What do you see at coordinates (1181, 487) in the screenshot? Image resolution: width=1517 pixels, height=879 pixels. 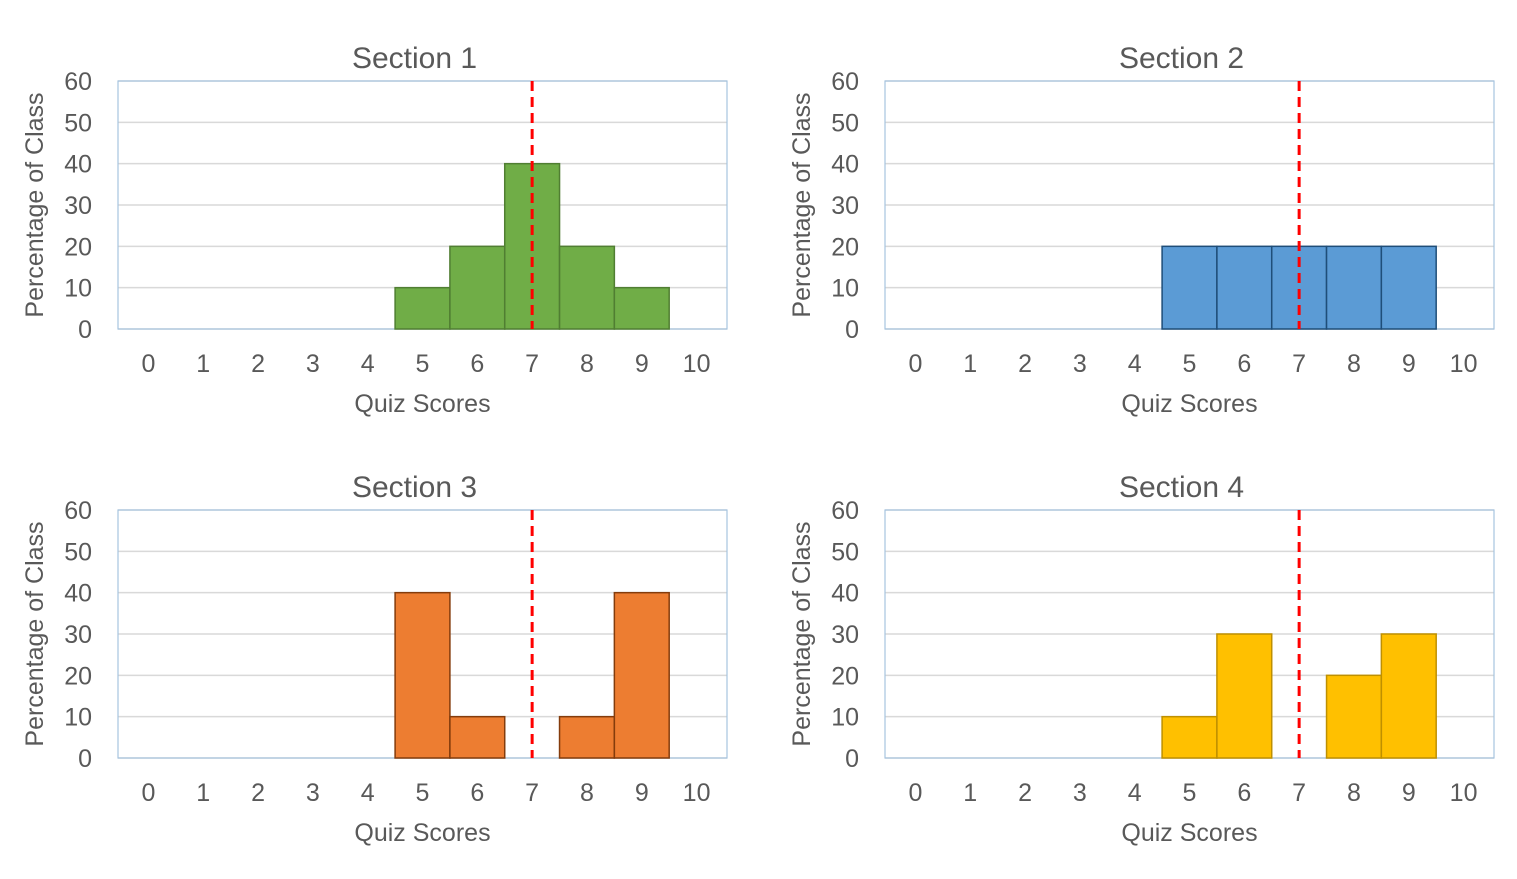 I see `chart-title: Section 4` at bounding box center [1181, 487].